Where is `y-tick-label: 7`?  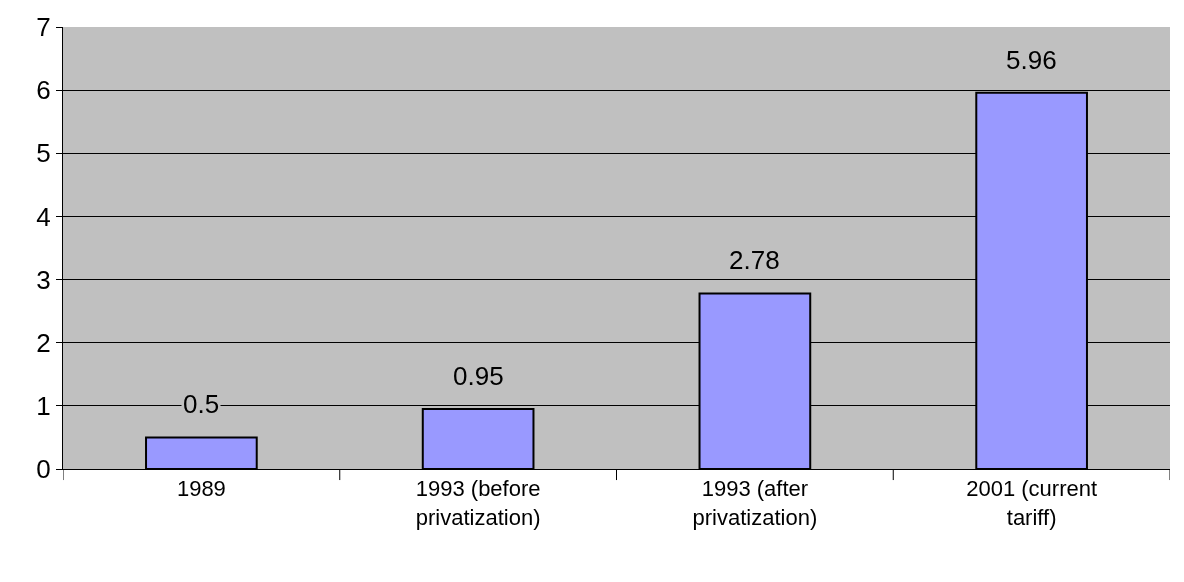
y-tick-label: 7 is located at coordinates (43, 27).